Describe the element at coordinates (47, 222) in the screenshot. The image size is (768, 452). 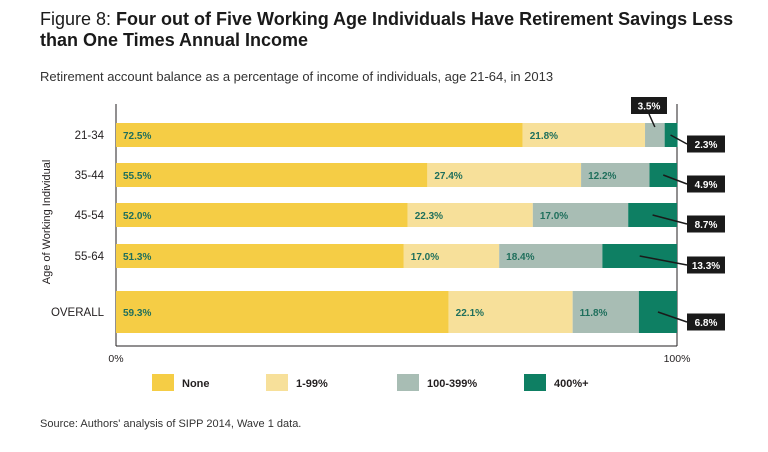
I see `y-axis-title: Age of Working Individual` at that location.